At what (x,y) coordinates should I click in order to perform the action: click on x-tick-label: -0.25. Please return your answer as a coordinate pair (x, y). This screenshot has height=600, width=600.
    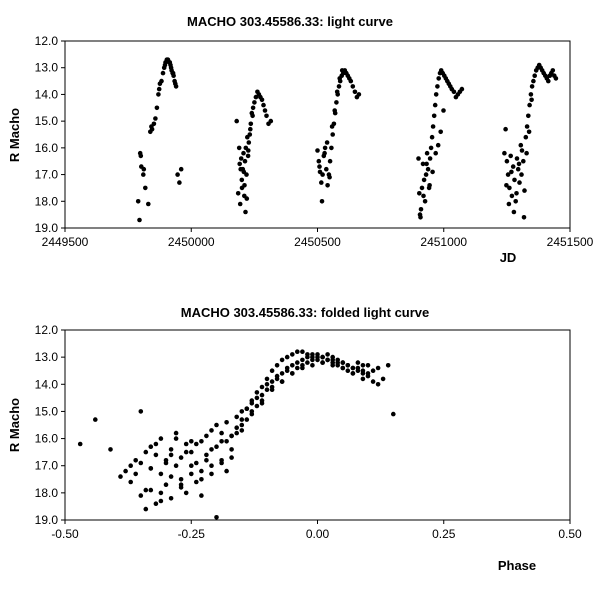
    Looking at the image, I should click on (192, 534).